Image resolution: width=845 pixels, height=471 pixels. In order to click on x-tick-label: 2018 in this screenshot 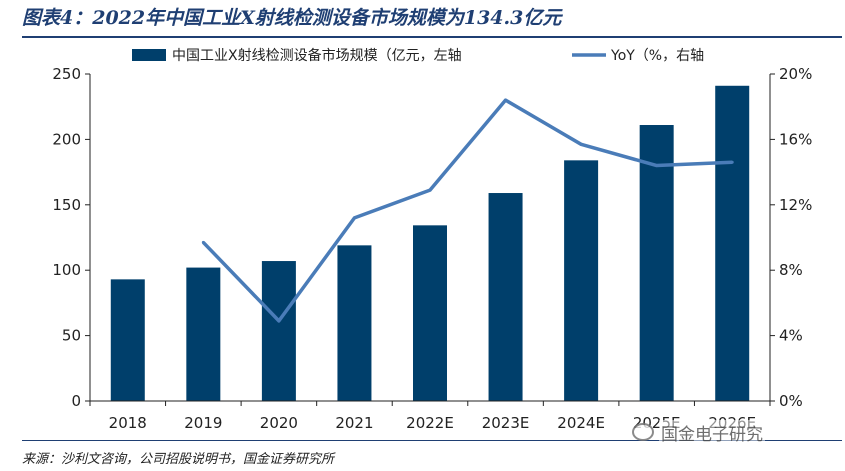, I will do `click(128, 423)`.